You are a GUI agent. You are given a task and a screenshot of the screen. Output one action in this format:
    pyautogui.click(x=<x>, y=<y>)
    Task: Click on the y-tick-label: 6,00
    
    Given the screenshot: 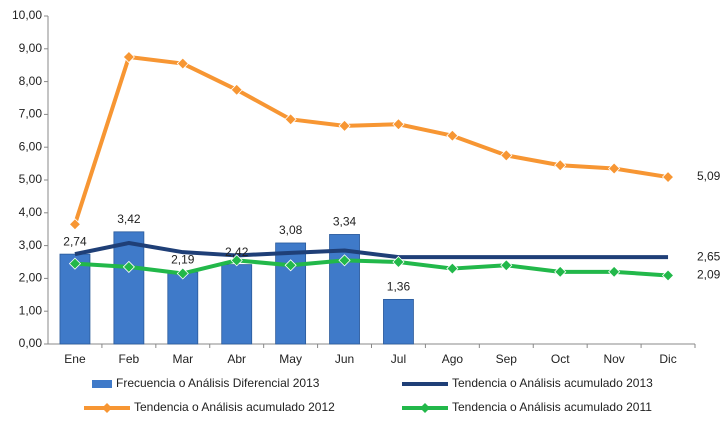 What is the action you would take?
    pyautogui.click(x=31, y=146)
    